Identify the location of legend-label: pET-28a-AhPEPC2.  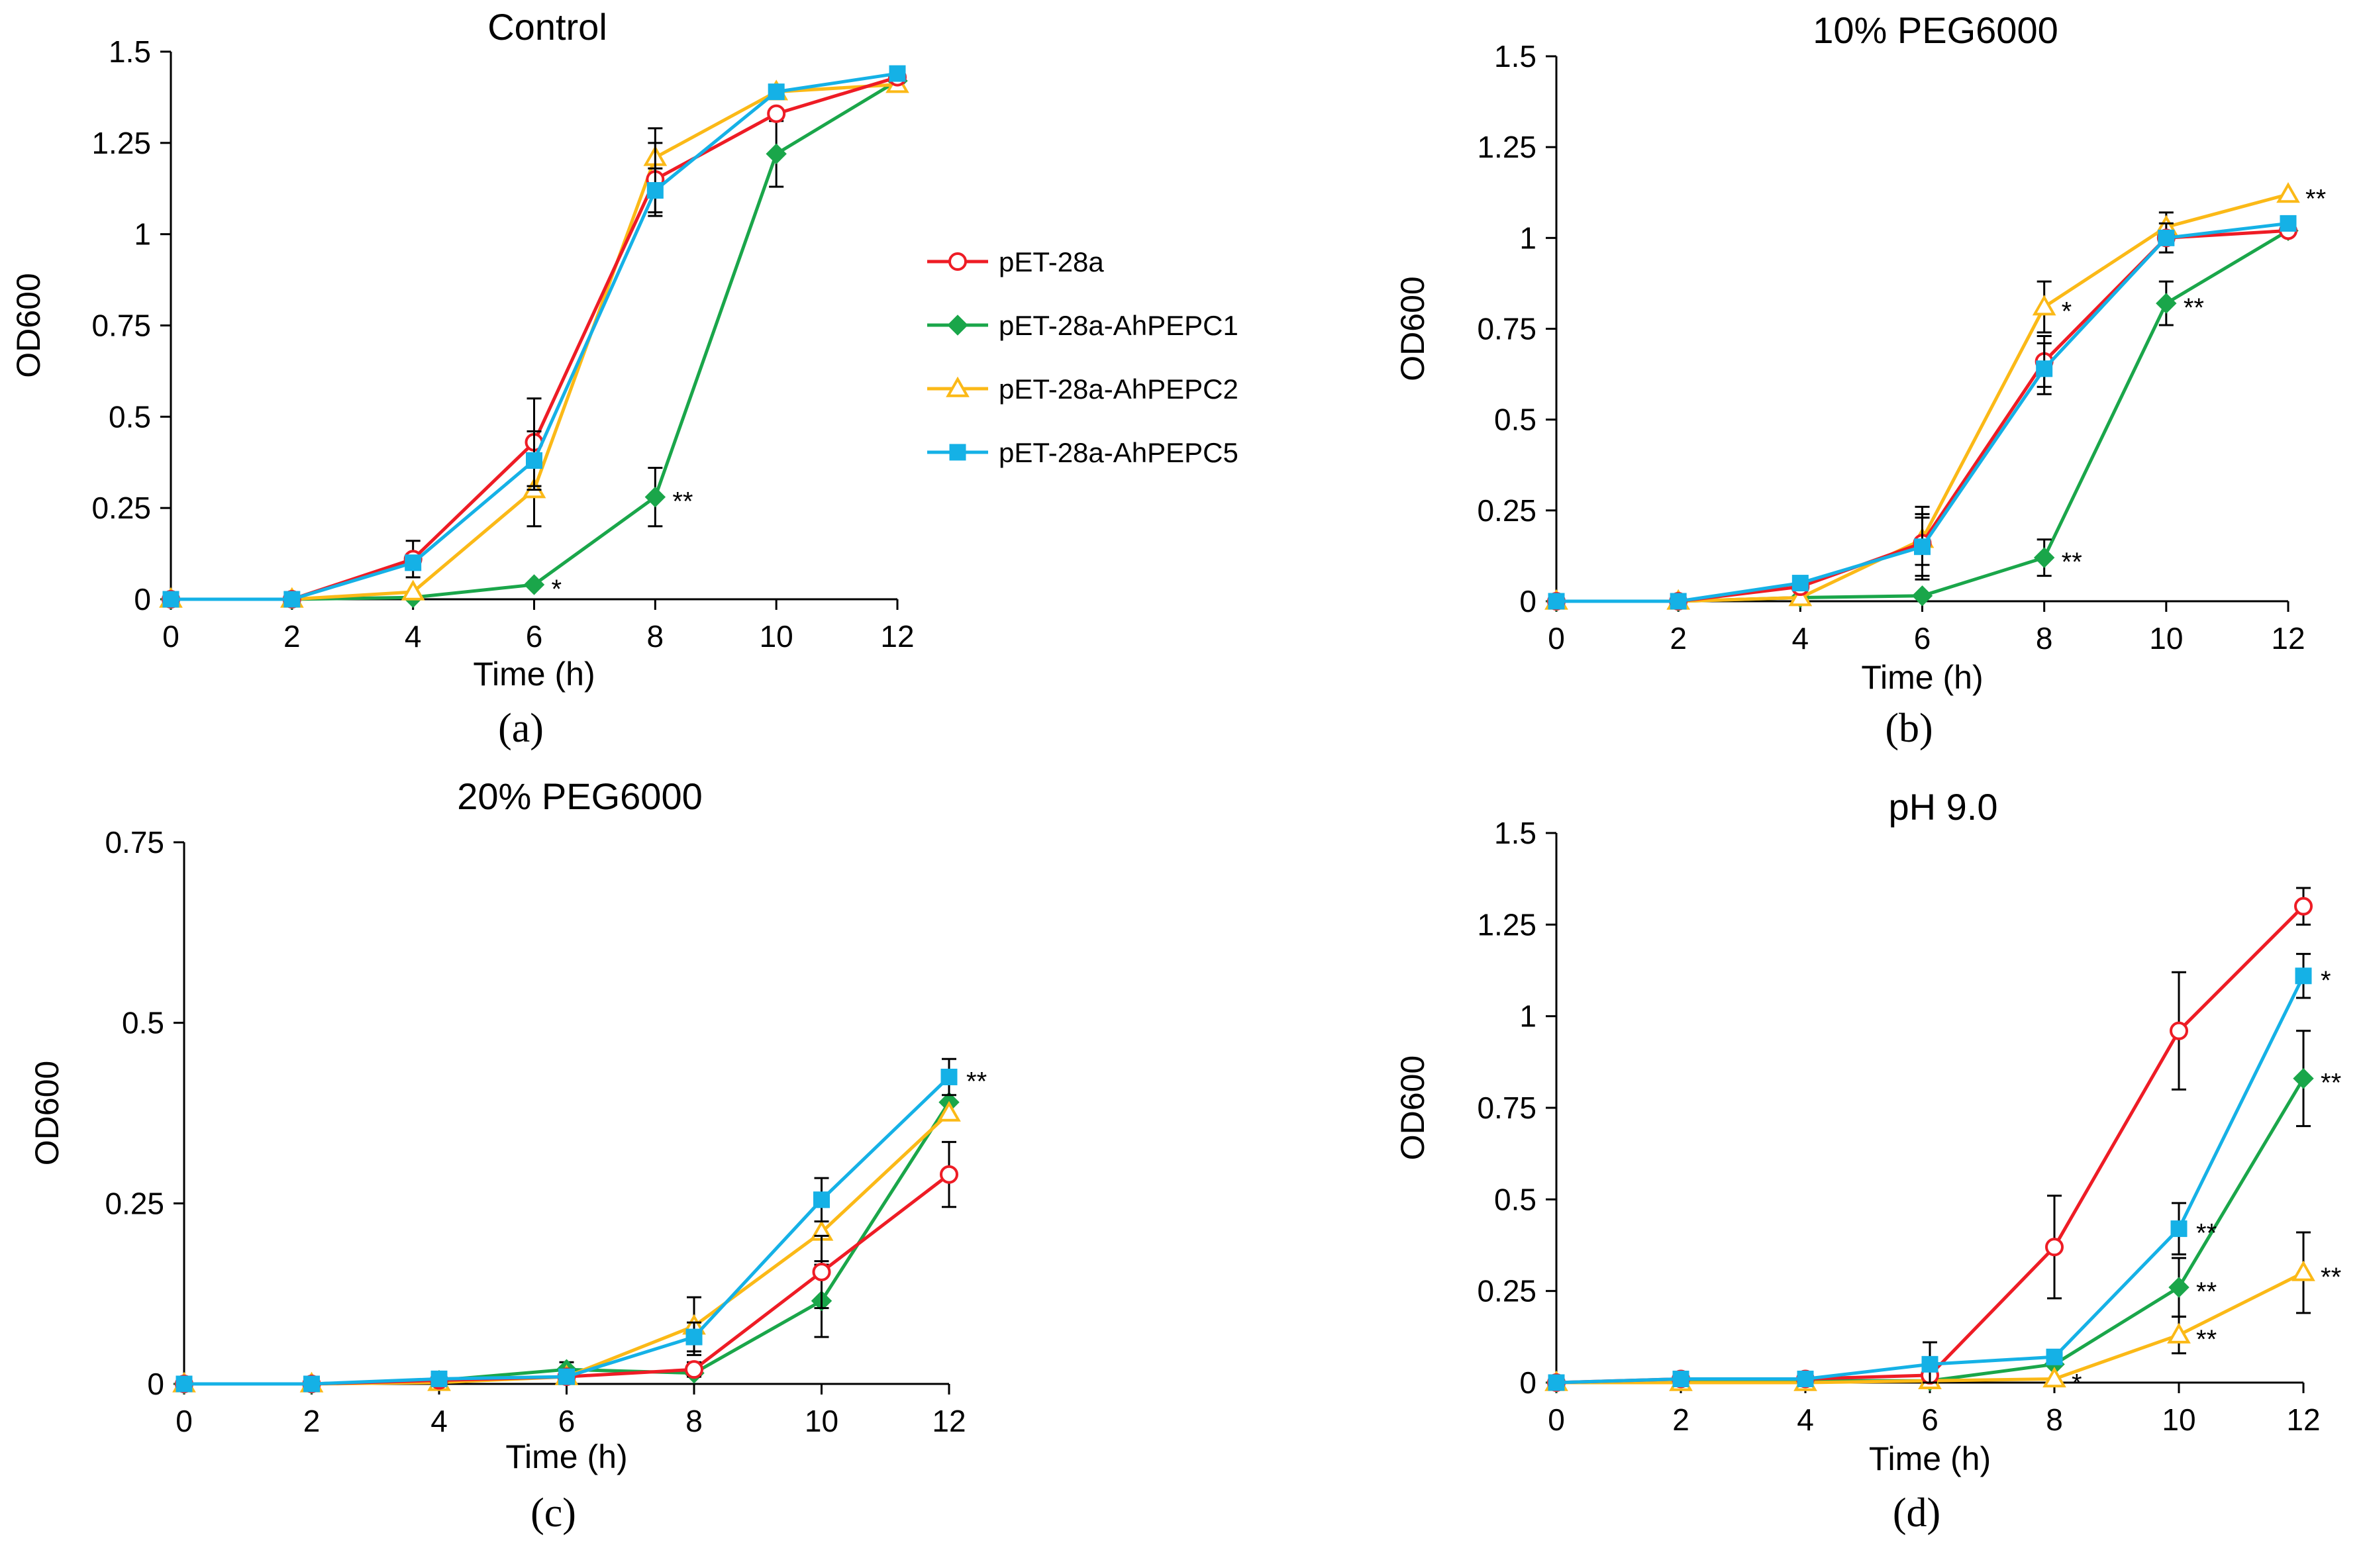
(1118, 389).